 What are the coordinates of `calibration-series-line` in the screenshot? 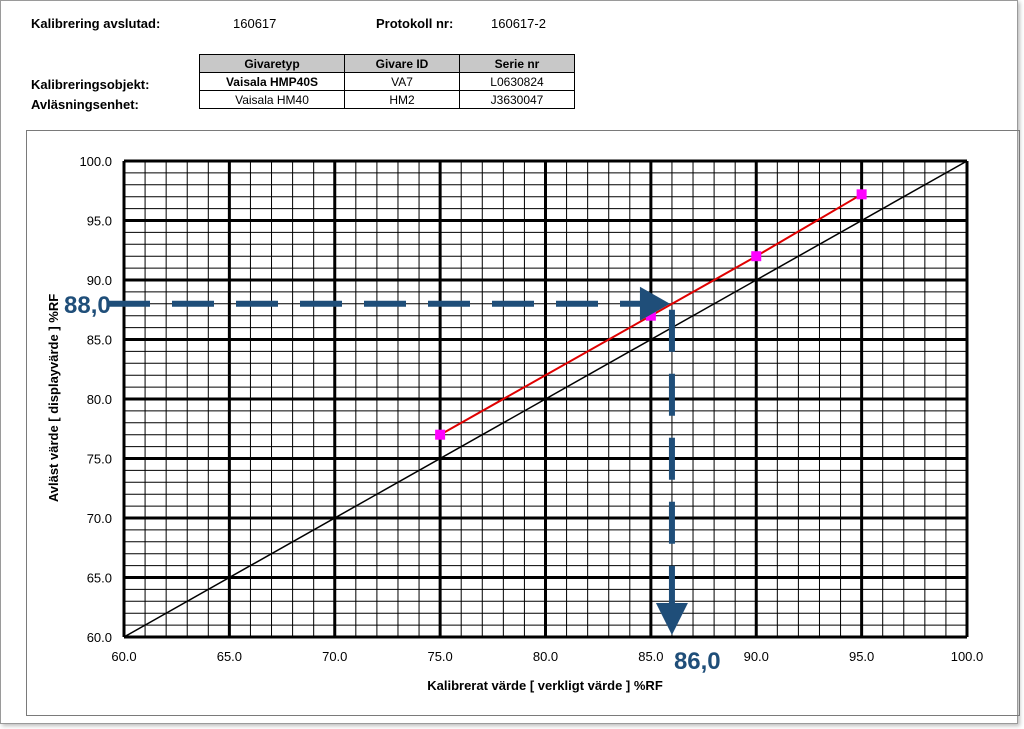 It's located at (651, 314).